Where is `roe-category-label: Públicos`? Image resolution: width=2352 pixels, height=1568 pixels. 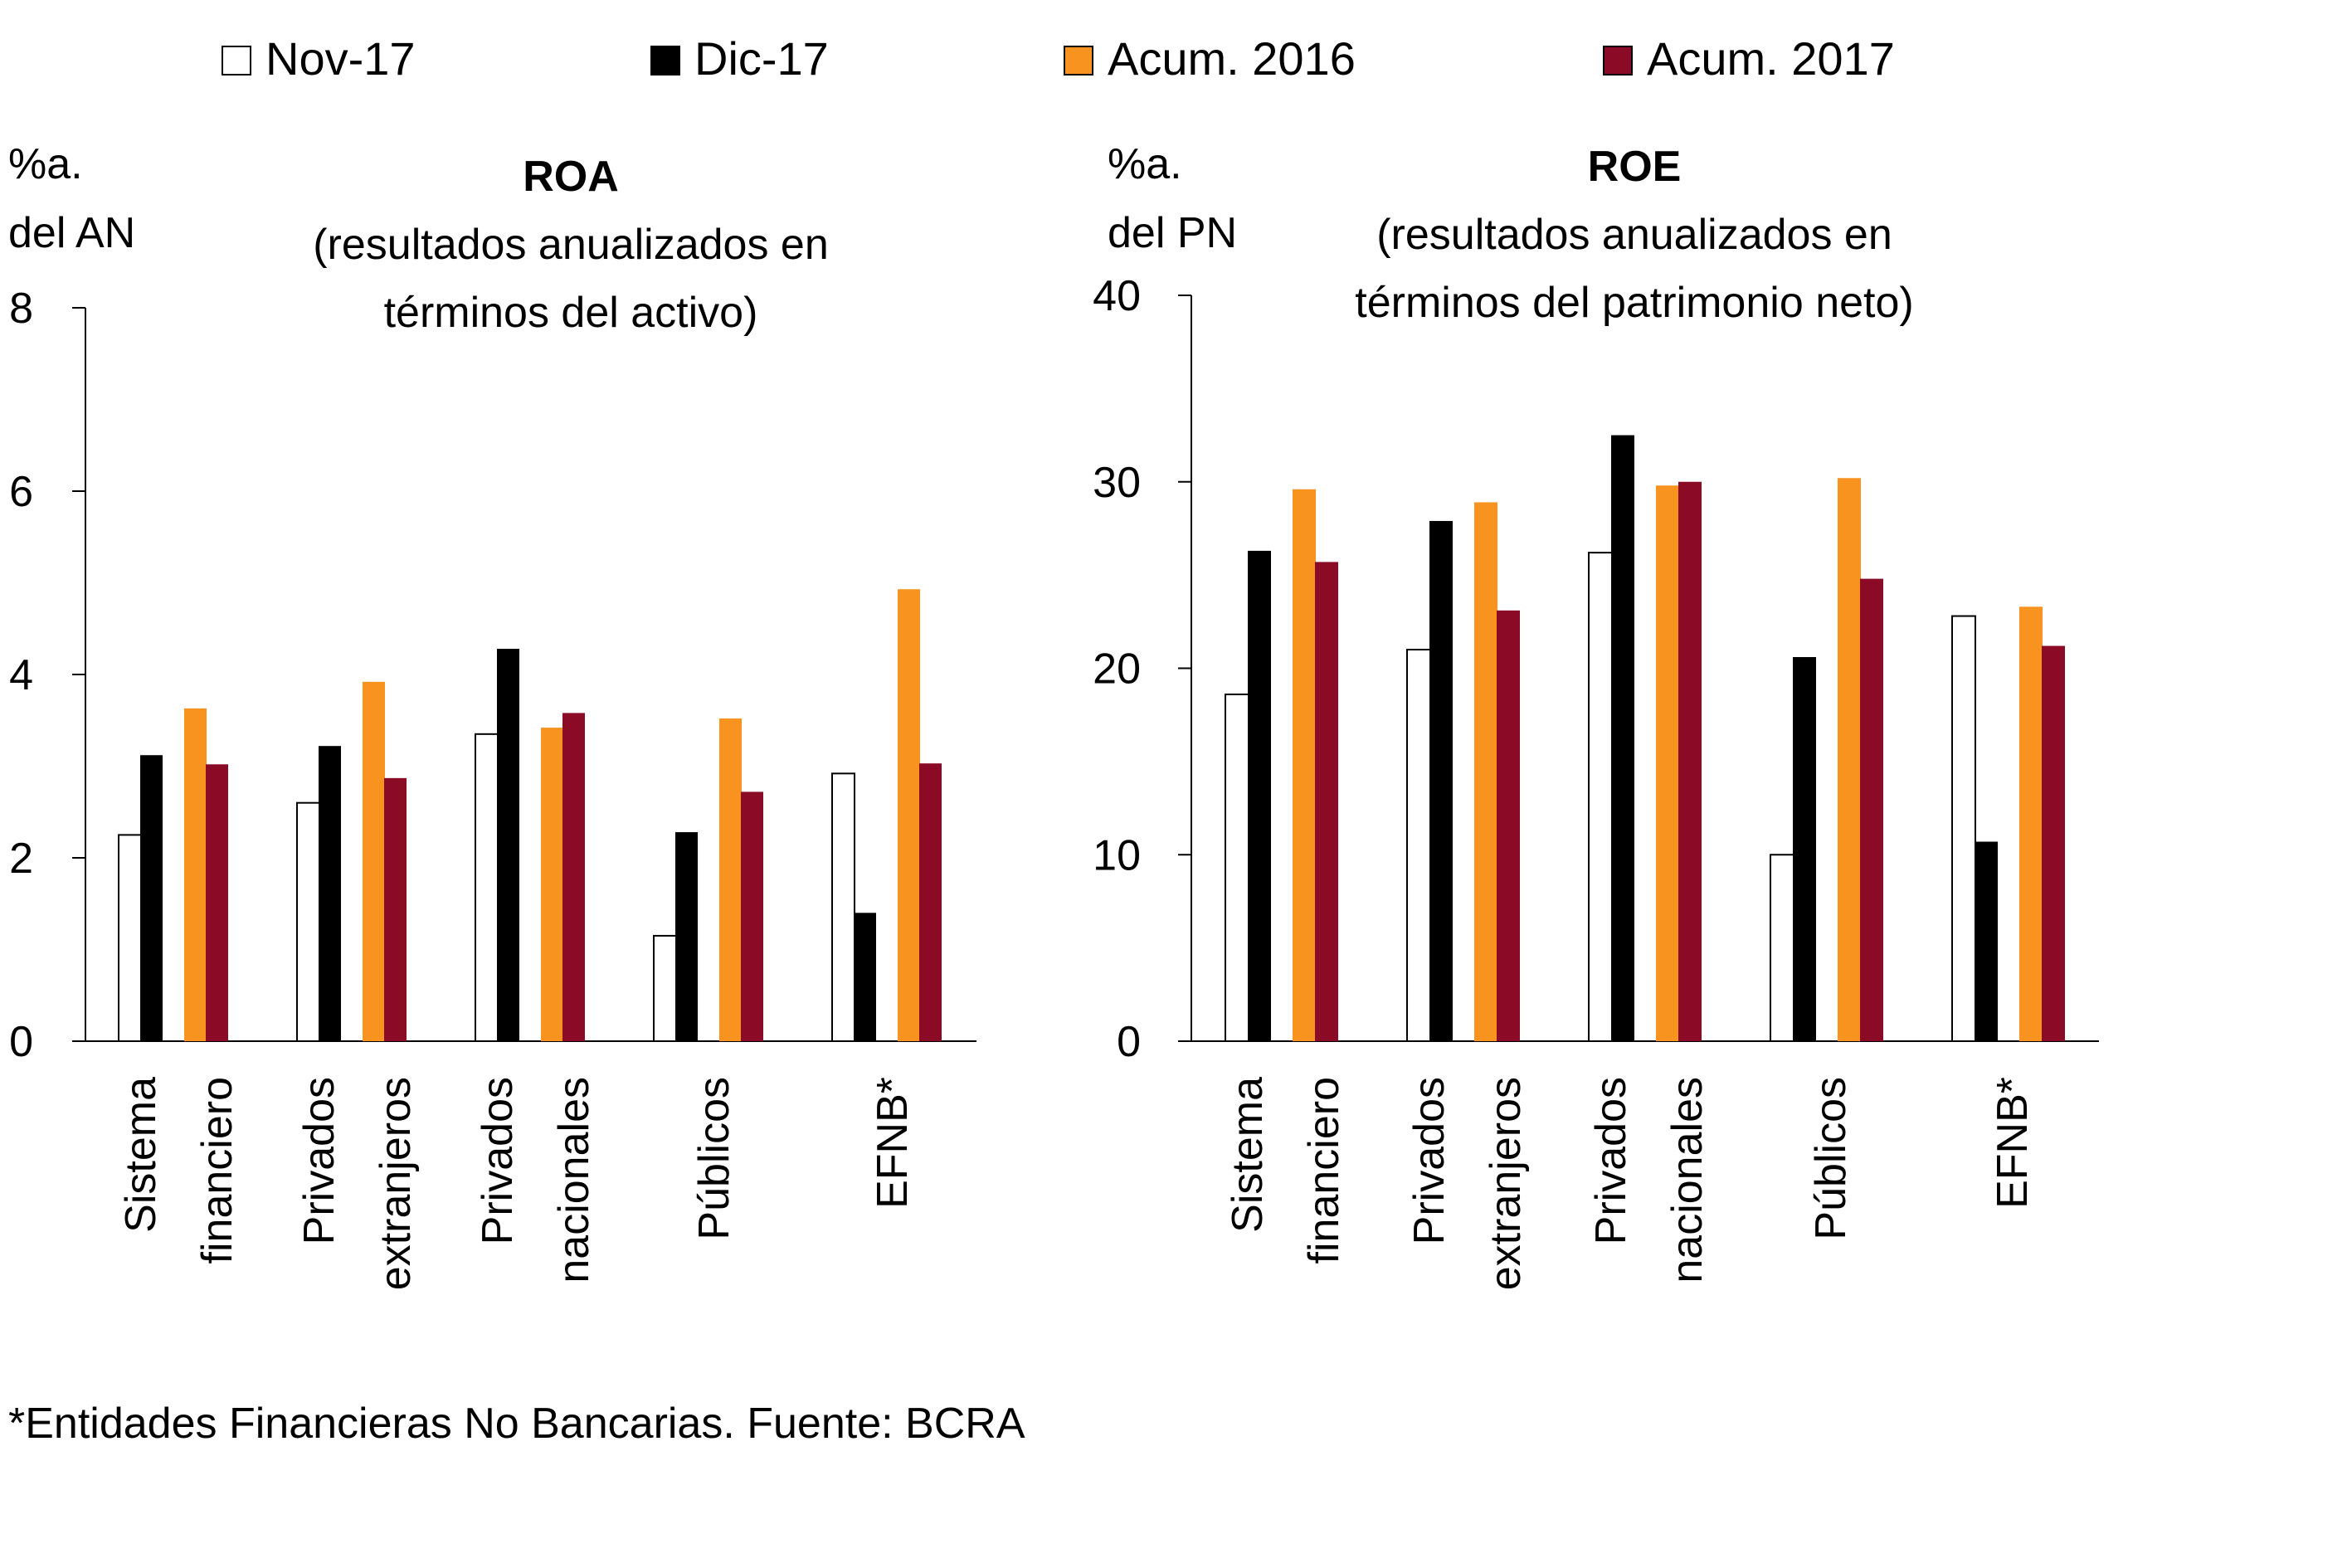
roe-category-label: Públicos is located at coordinates (1831, 1158).